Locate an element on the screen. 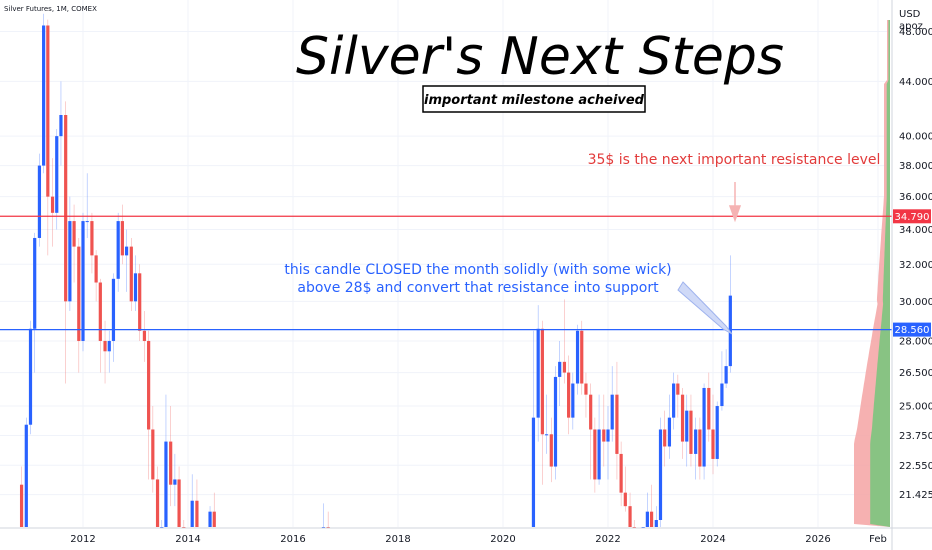 The height and width of the screenshot is (550, 932). y-tick-label: 22.550 is located at coordinates (915, 466).